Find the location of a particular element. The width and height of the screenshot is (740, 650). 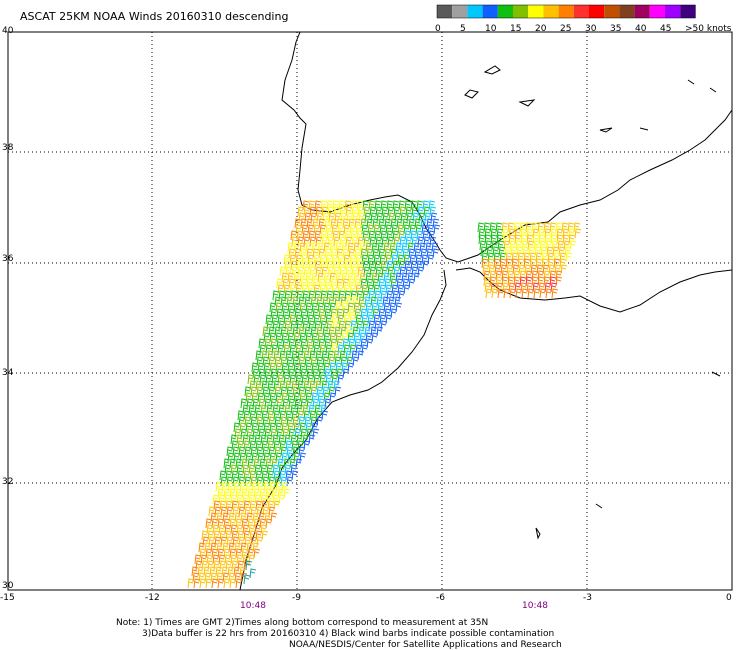

legend-swatch is located at coordinates (581, 11).